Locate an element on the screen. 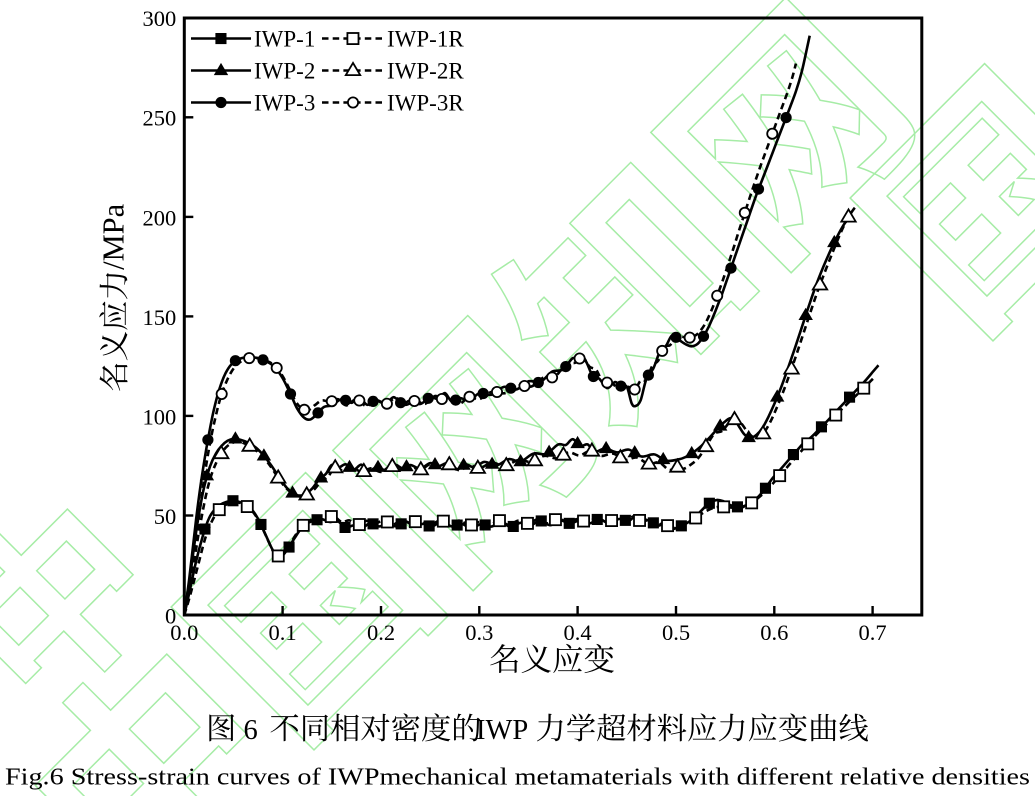 Image resolution: width=1035 pixels, height=796 pixels. svg-text: 0.1 is located at coordinates (283, 632).